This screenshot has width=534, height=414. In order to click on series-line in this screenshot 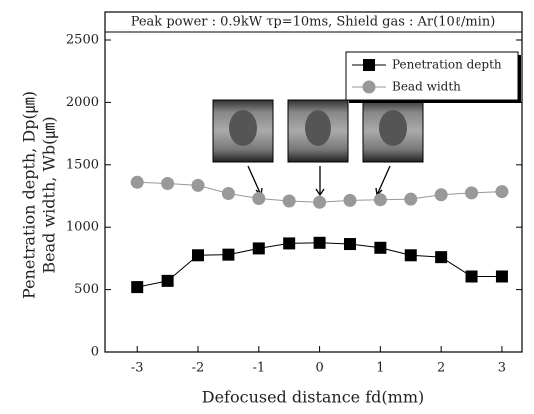, I will do `click(319, 265)`.